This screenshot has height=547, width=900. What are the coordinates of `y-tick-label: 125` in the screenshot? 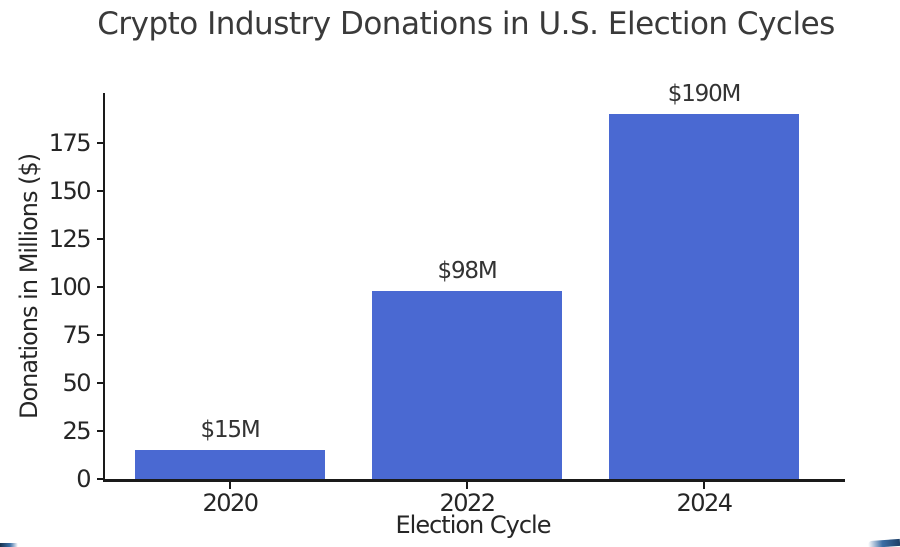 It's located at (70, 238).